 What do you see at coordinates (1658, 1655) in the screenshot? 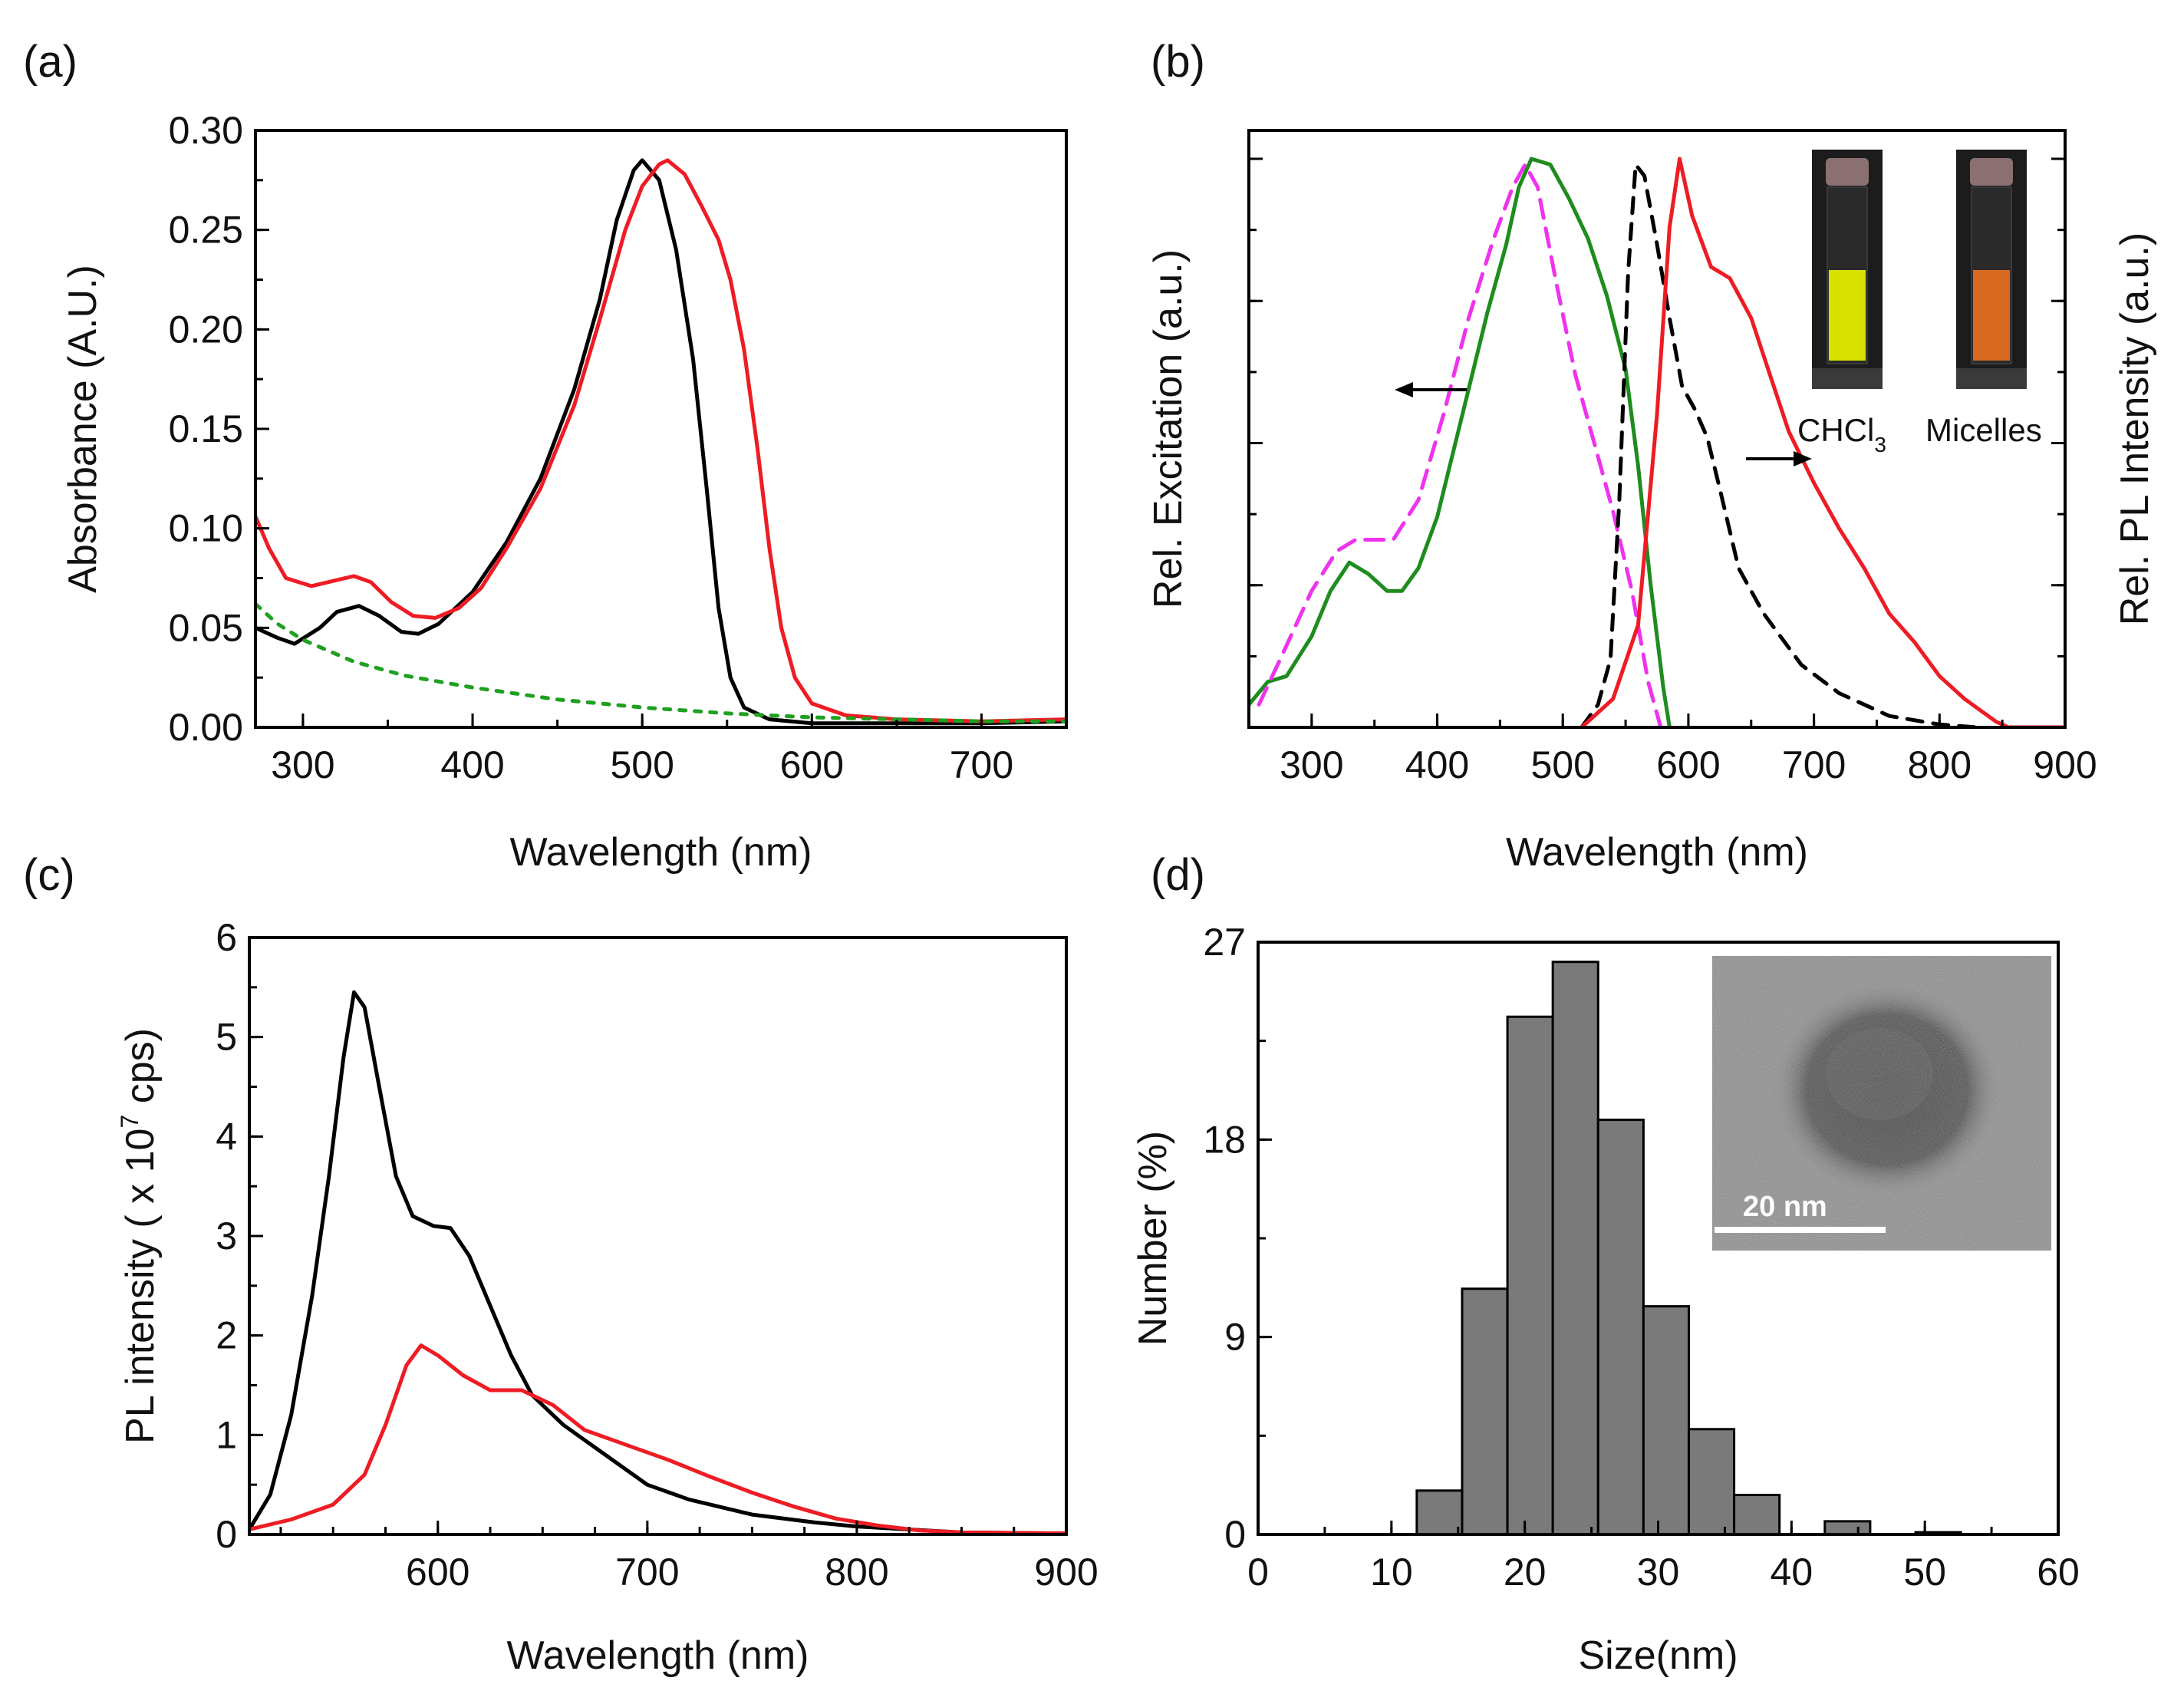
I see `x-axis-title-d: Size(nm)` at bounding box center [1658, 1655].